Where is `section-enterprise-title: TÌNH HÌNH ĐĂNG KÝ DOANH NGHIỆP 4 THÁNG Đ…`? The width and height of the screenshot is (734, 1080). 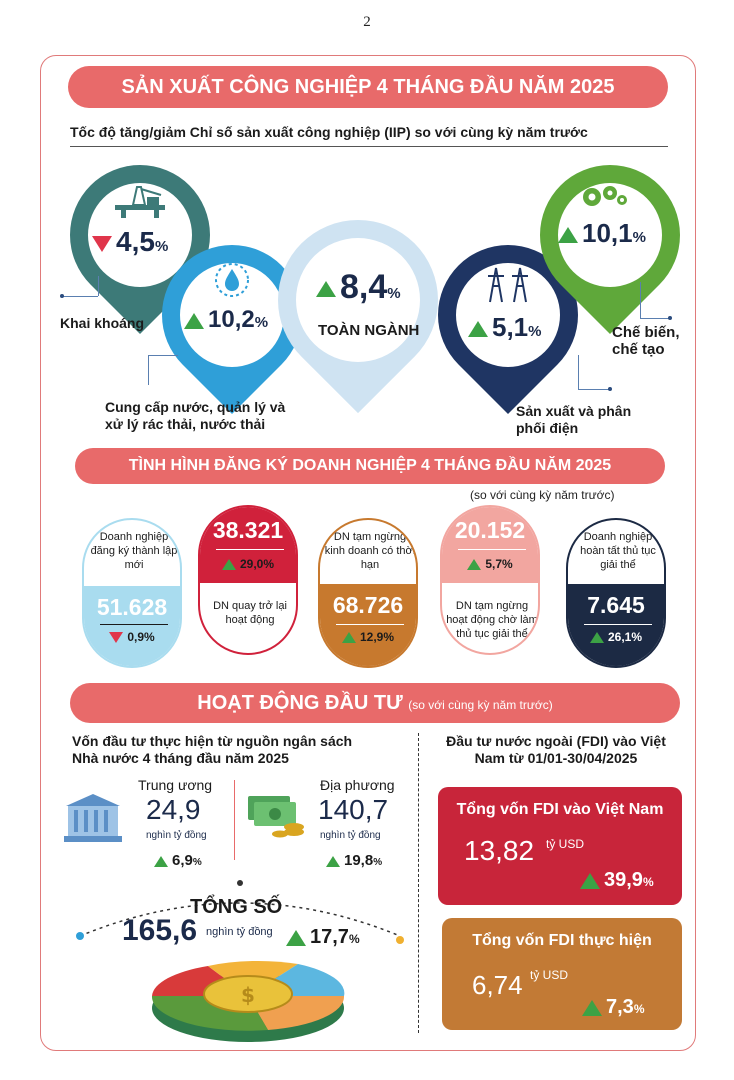
section-enterprise-title: TÌNH HÌNH ĐĂNG KÝ DOANH NGHIỆP 4 THÁNG Đ… is located at coordinates (370, 466).